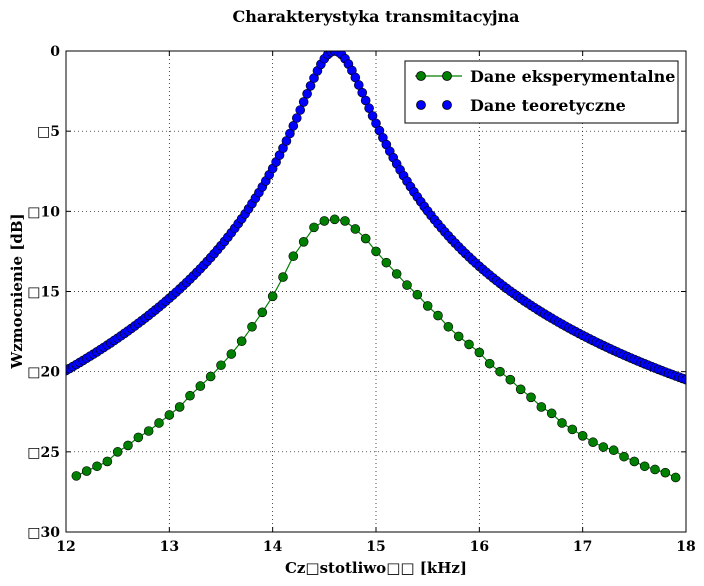 The height and width of the screenshot is (586, 704). Describe the element at coordinates (65, 547) in the screenshot. I see `x-tick-label: 12` at that location.